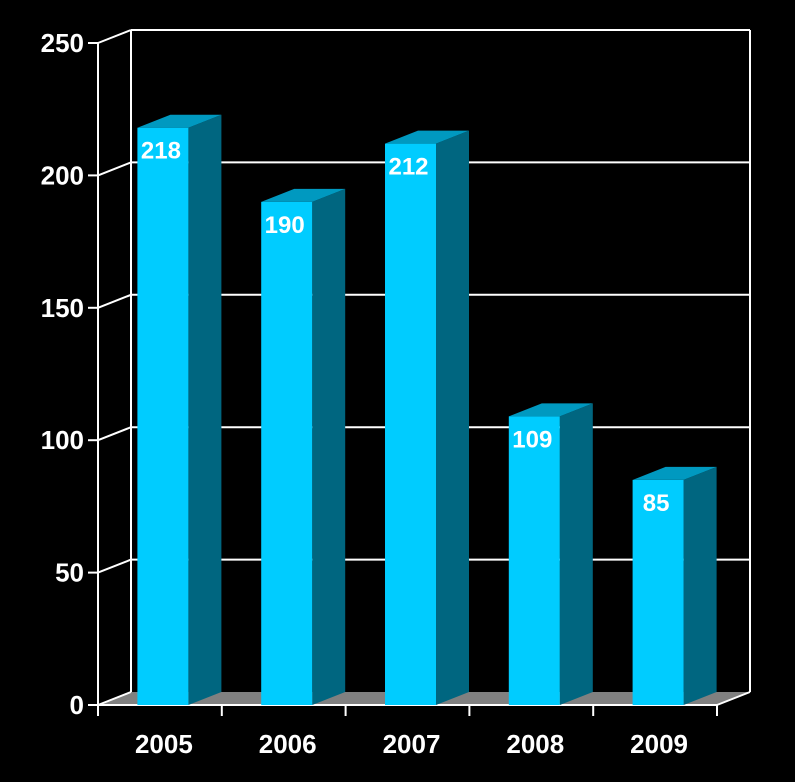  Describe the element at coordinates (164, 744) in the screenshot. I see `x-tick-label: 2005` at that location.